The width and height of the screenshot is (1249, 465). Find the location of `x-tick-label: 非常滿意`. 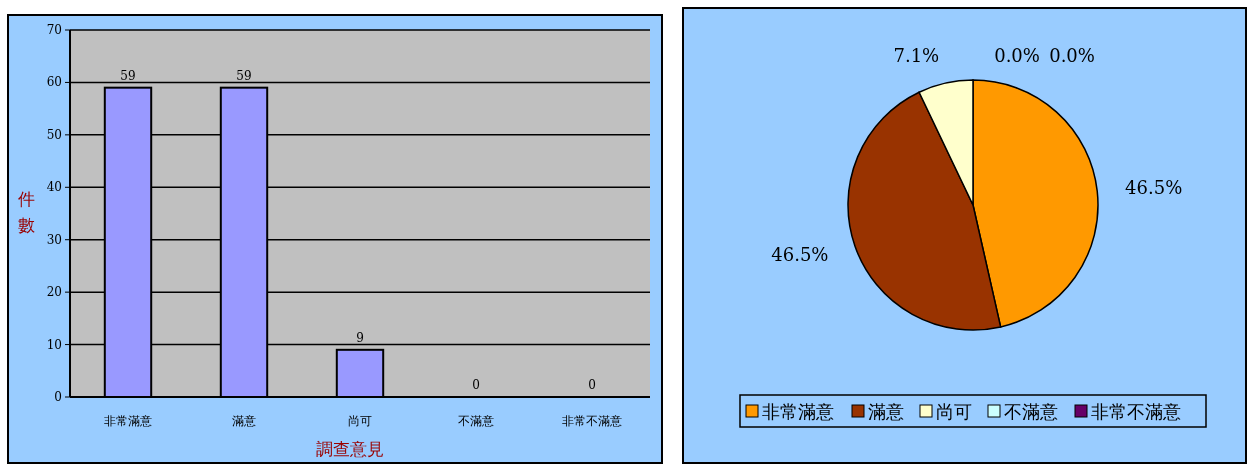

x-tick-label: 非常滿意 is located at coordinates (128, 421).